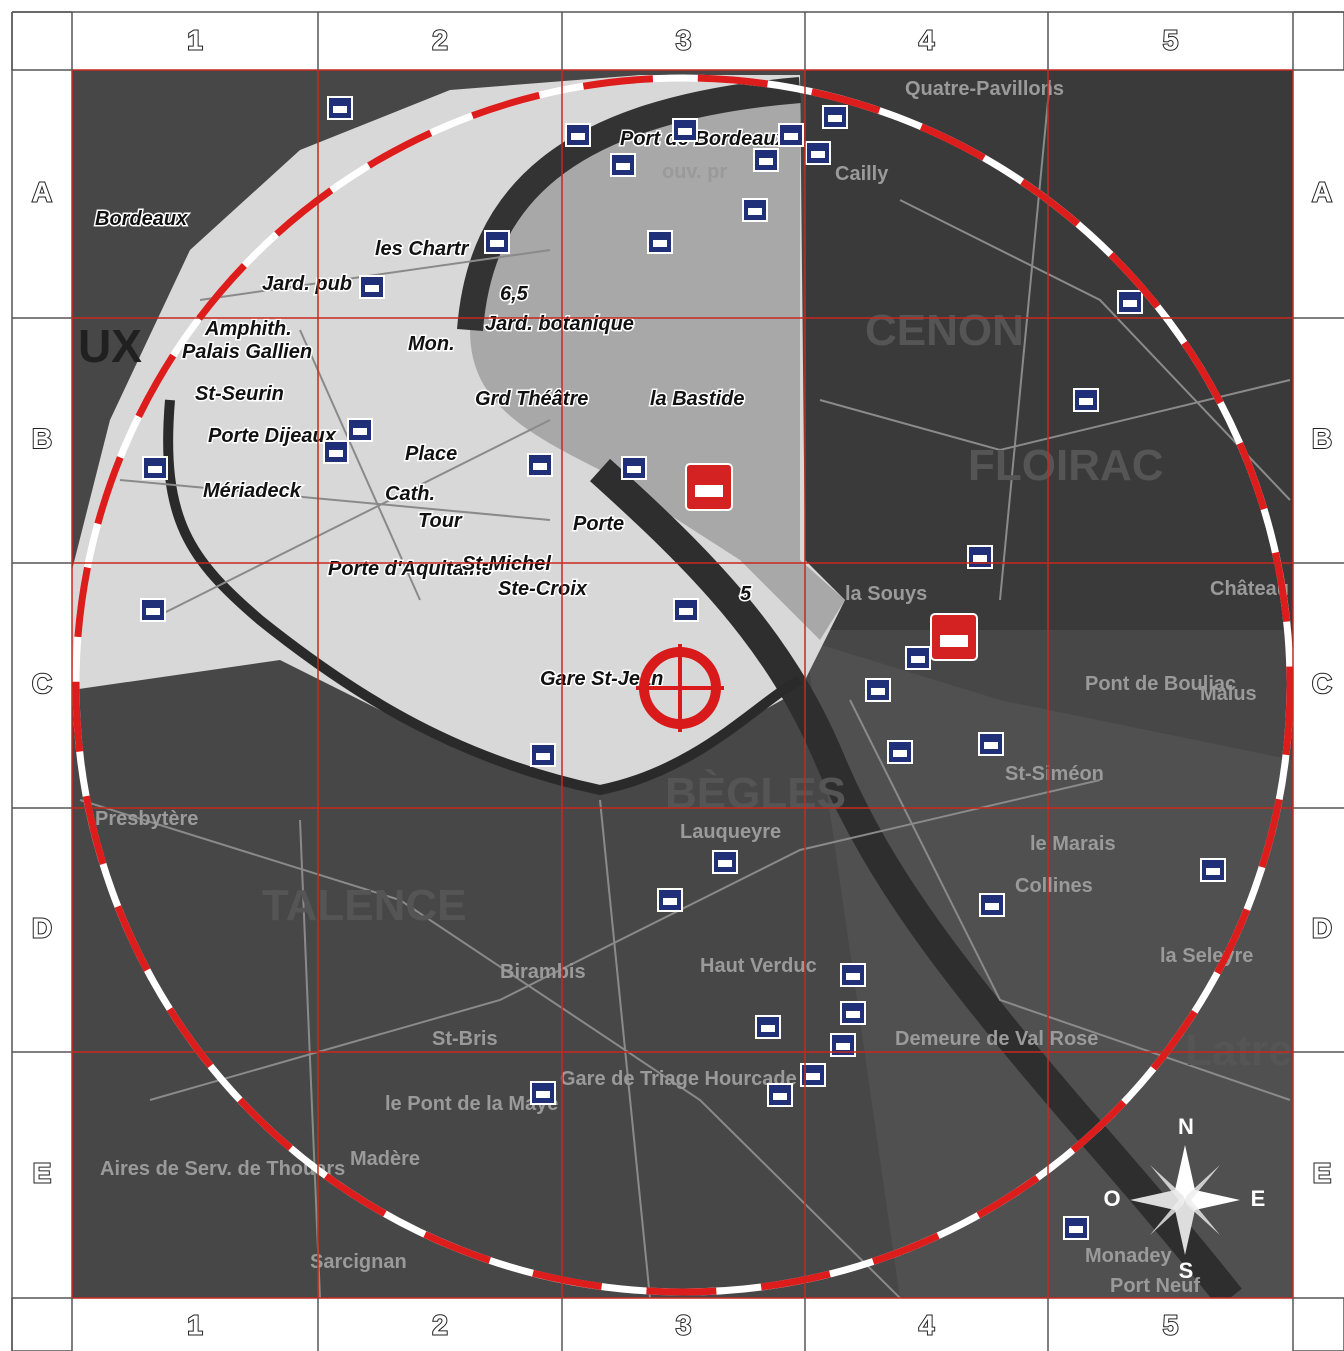 The height and width of the screenshot is (1351, 1344). Describe the element at coordinates (248, 329) in the screenshot. I see `map-label: Amphith.` at that location.